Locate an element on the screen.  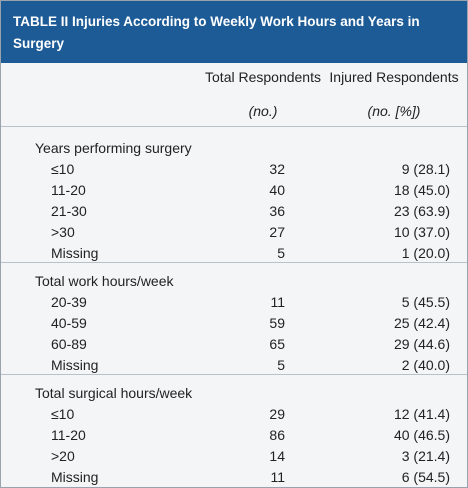
injured-cell: 10 (37.0) is located at coordinates (421, 232).